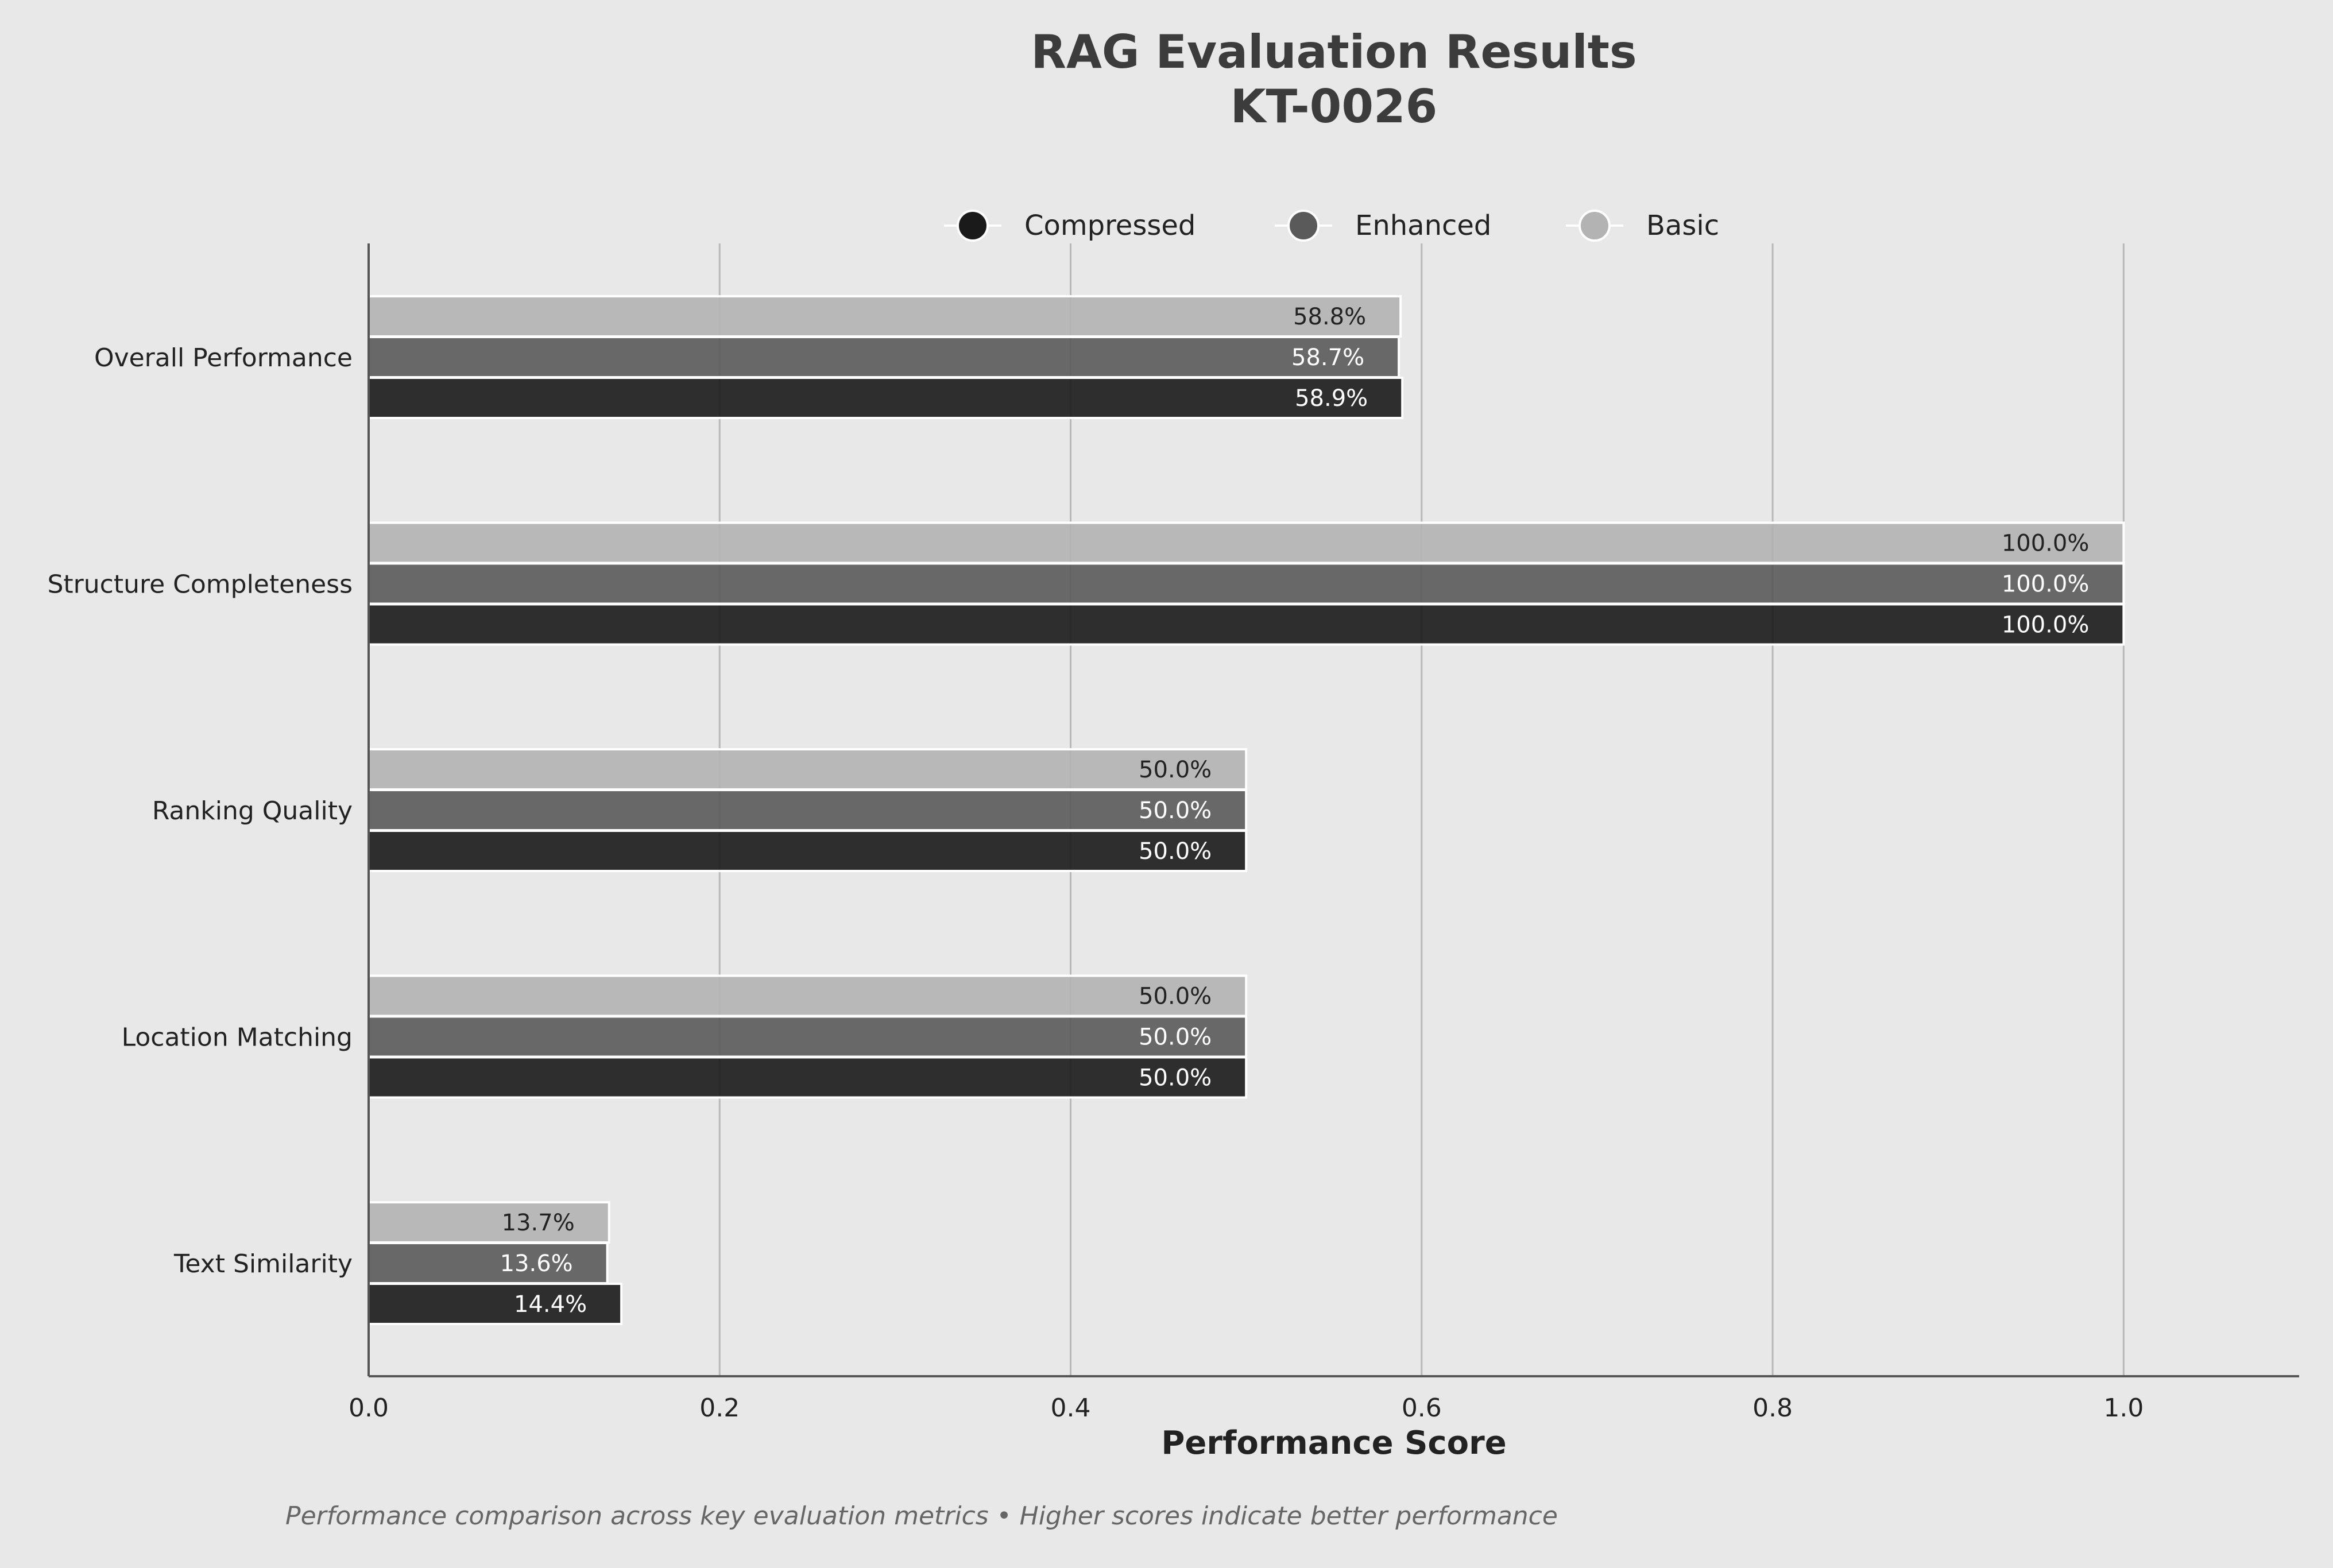 Image resolution: width=2333 pixels, height=1568 pixels. I want to click on legend: Compressed Enhanced Basic, so click(1331, 226).